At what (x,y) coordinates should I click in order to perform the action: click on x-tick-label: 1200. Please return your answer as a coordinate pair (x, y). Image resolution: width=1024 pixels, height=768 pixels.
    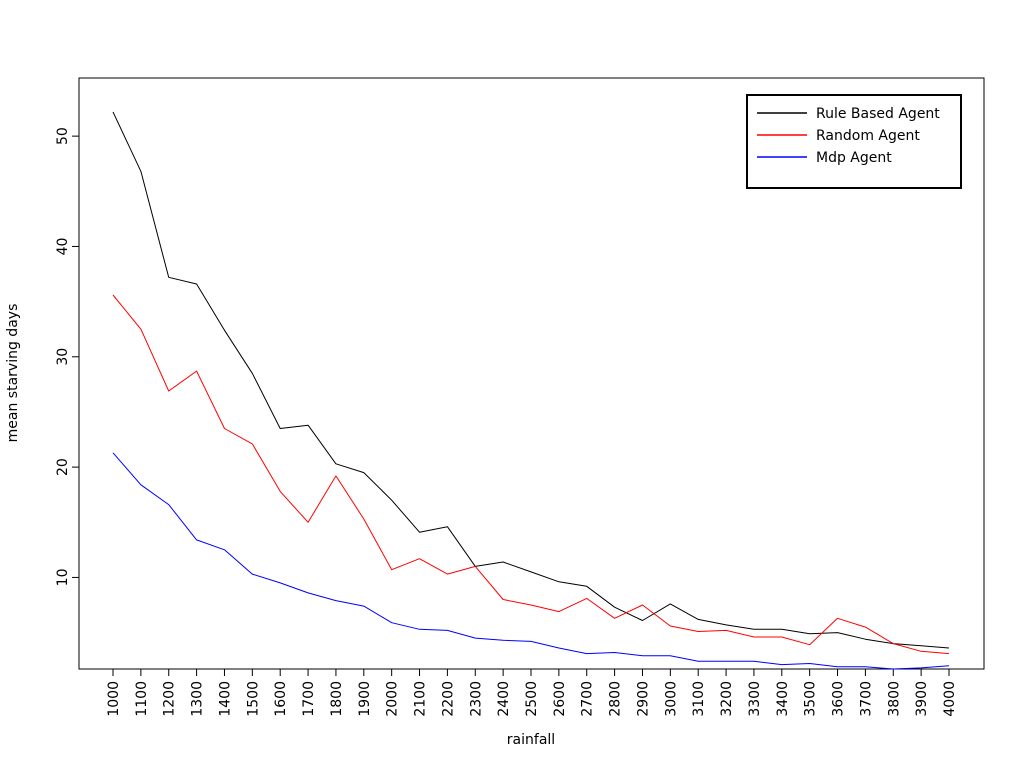
    Looking at the image, I should click on (170, 699).